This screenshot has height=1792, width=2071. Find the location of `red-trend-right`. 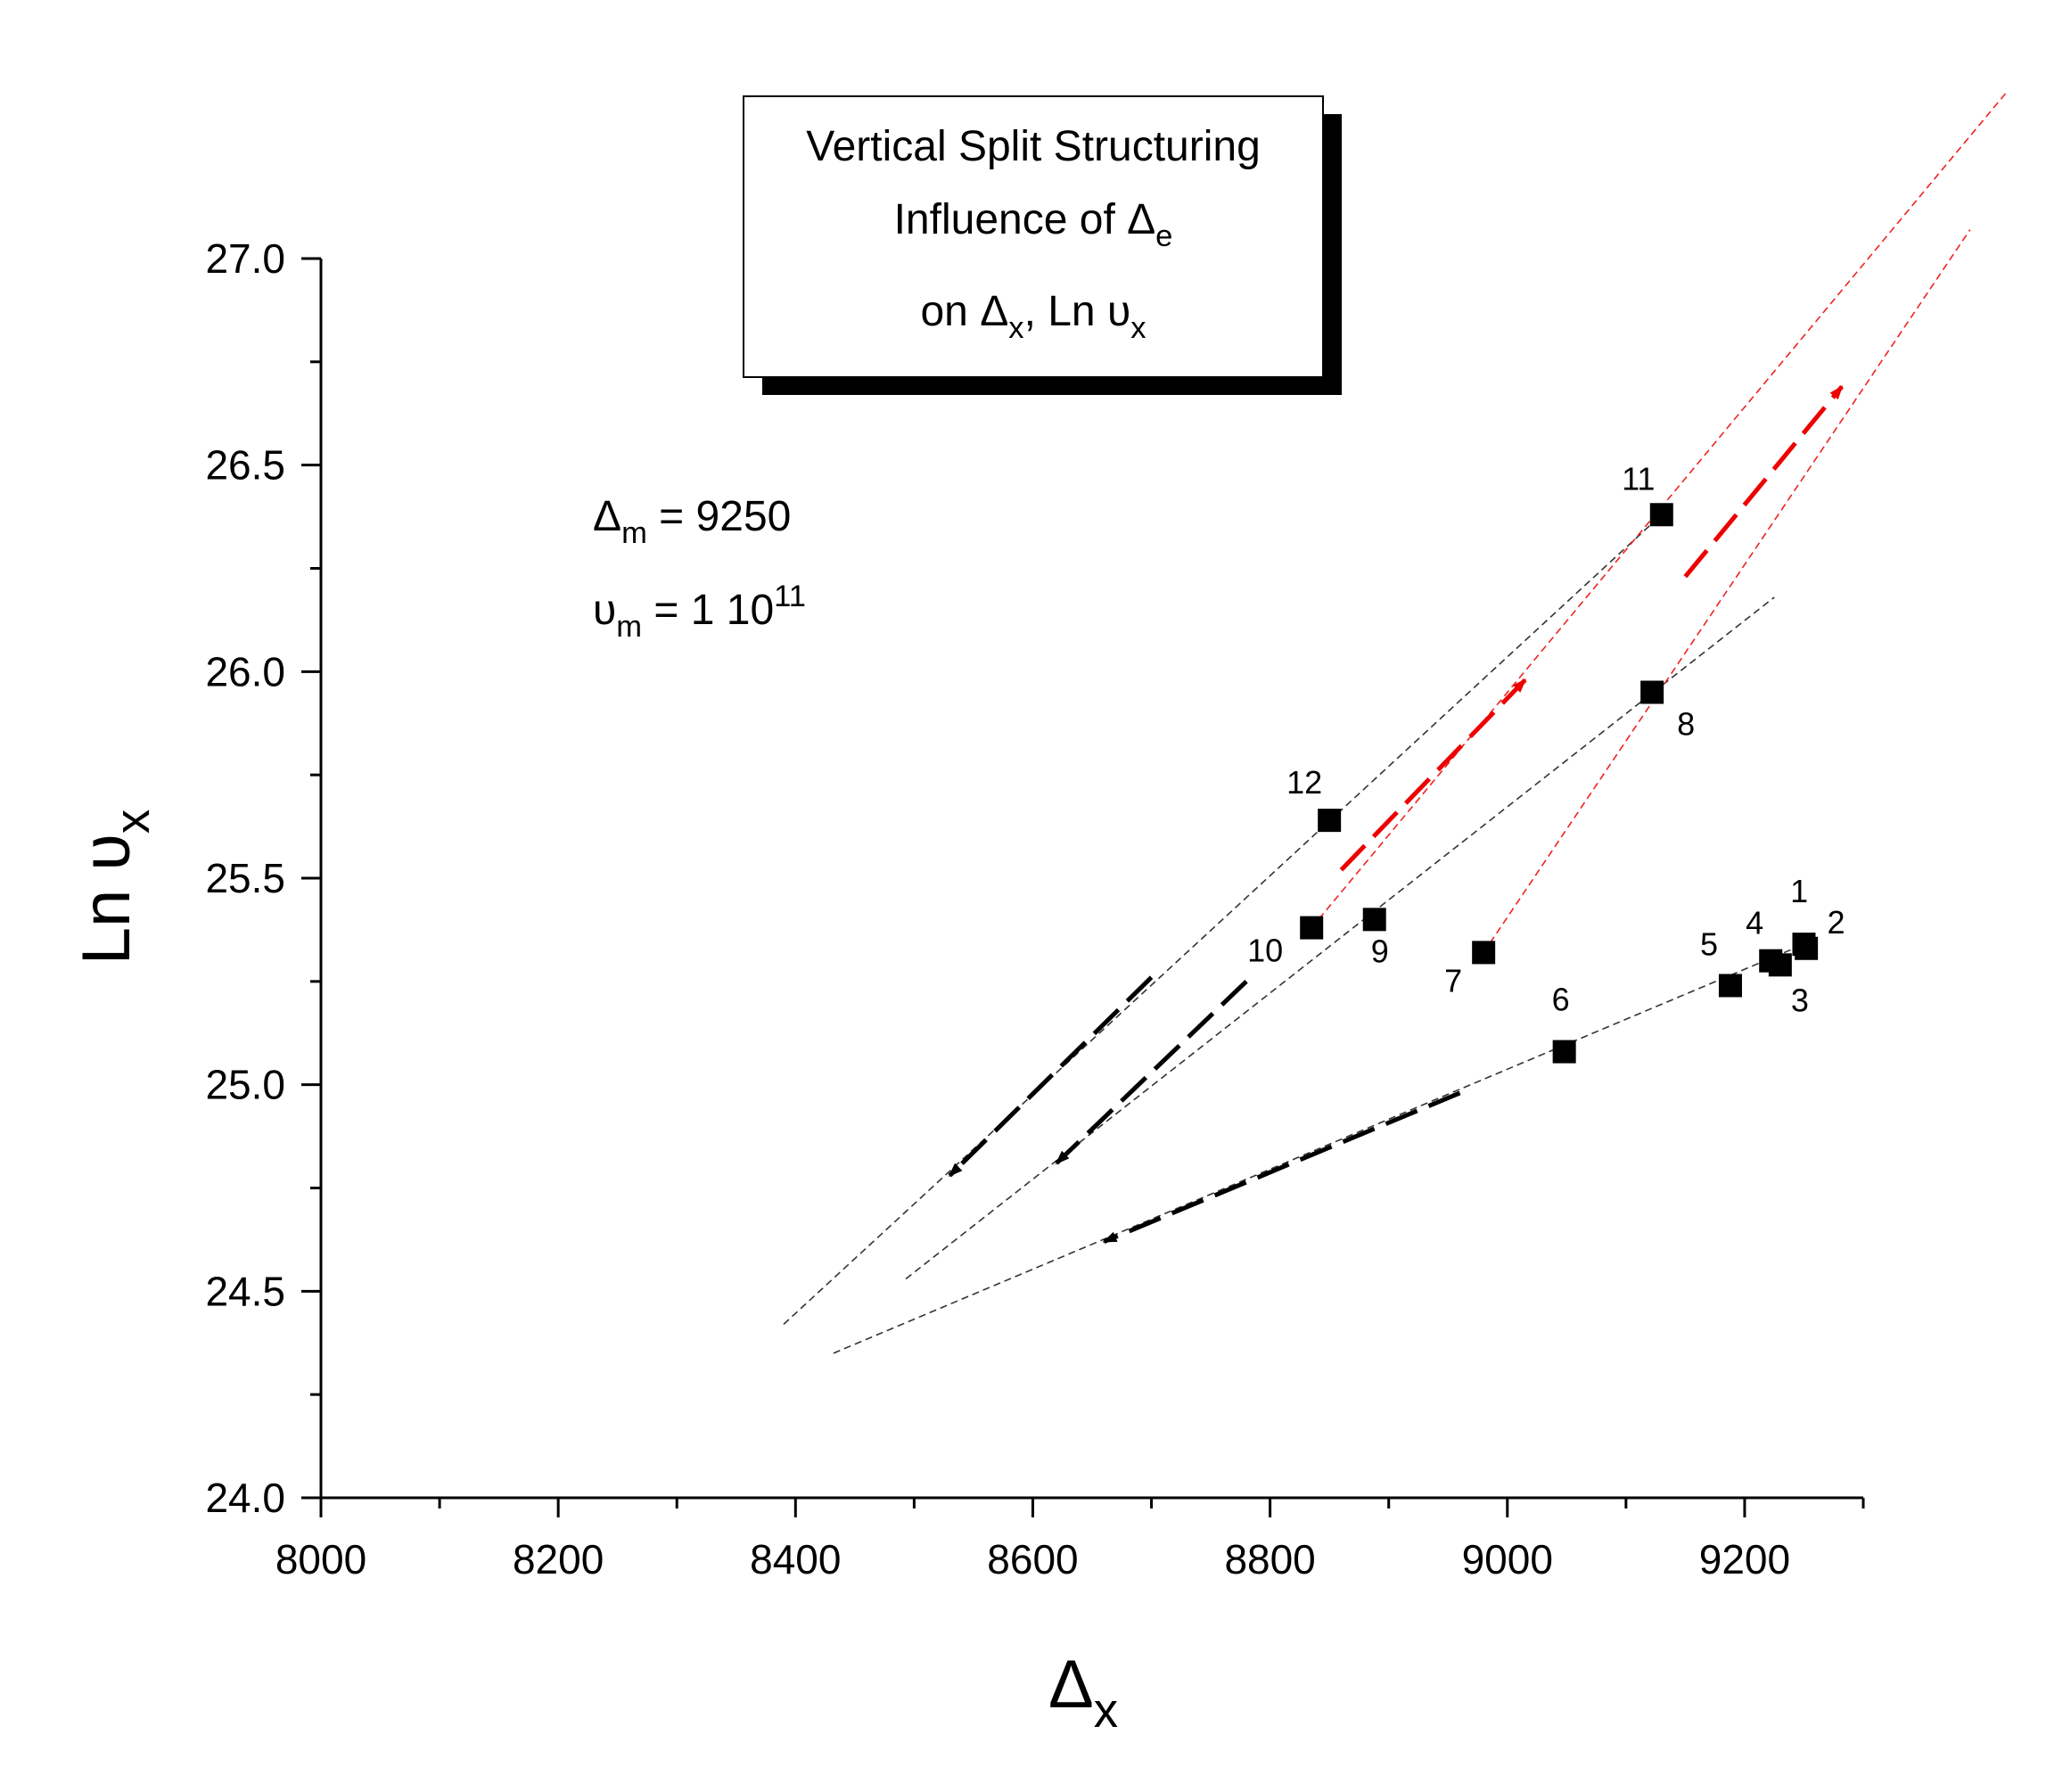

red-trend-right is located at coordinates (1727, 591).